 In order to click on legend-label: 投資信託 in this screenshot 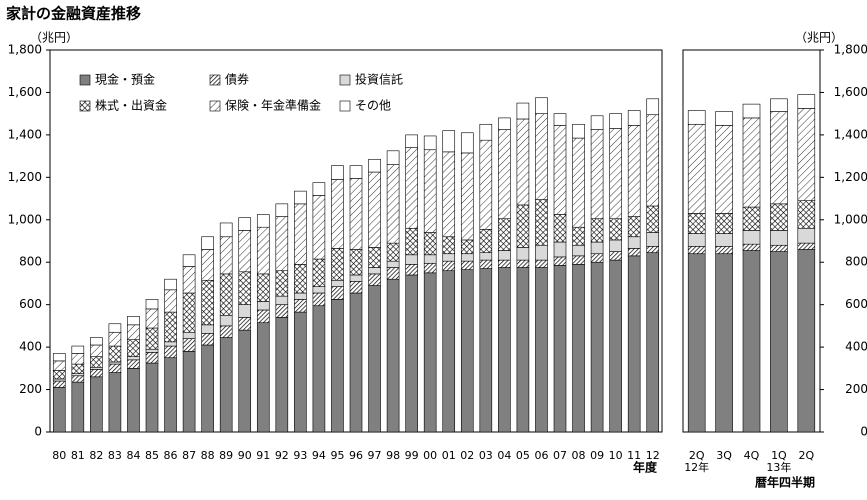, I will do `click(379, 79)`.